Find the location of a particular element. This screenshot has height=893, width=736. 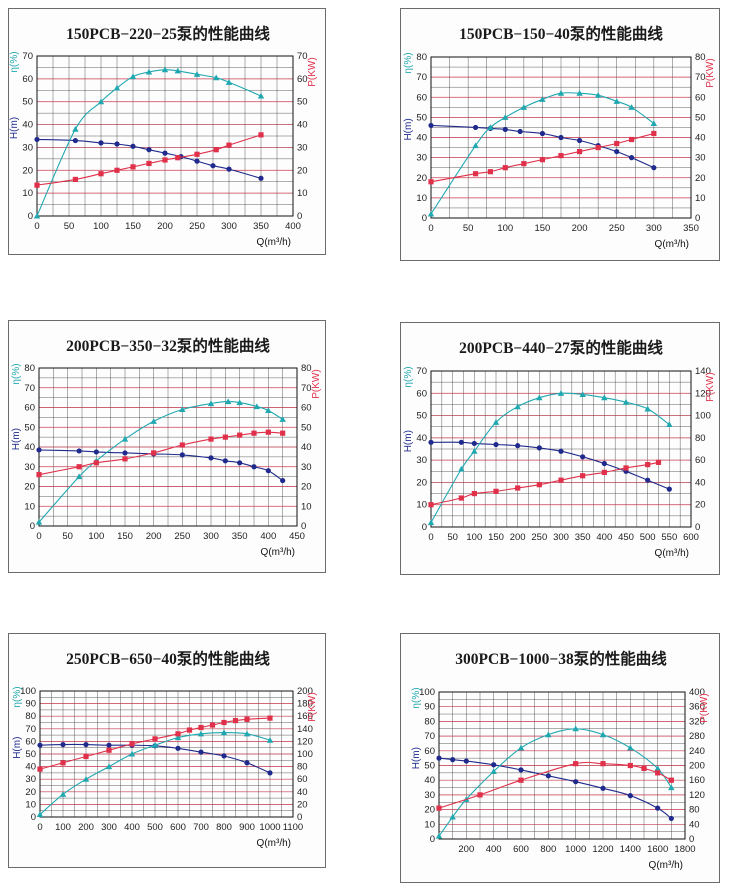

chart-title: 250PCB−650−40泵的性能曲线 is located at coordinates (168, 658).